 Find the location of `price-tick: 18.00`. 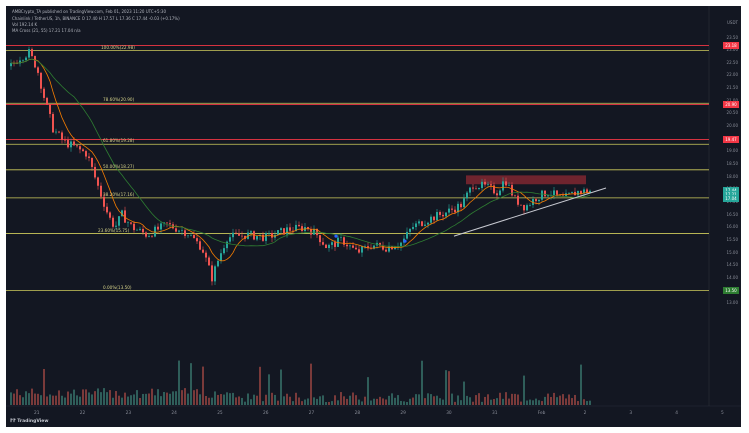

price-tick: 18.00 is located at coordinates (732, 176).